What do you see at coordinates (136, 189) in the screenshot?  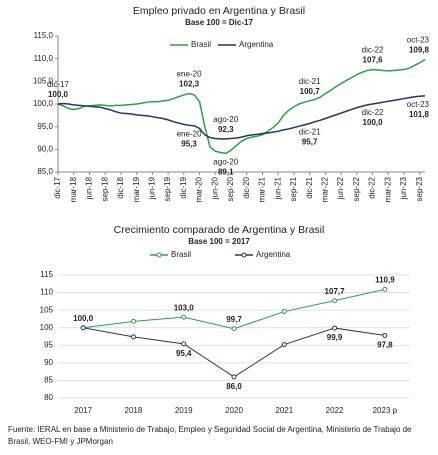 I see `x-tick-label: mar-19` at bounding box center [136, 189].